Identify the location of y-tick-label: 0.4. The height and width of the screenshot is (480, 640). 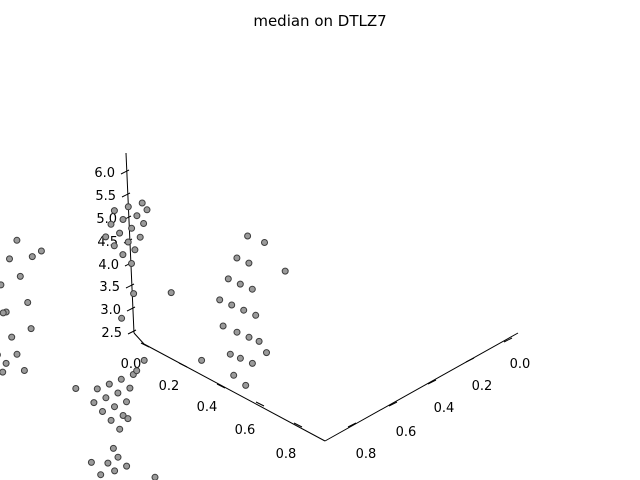
(444, 408).